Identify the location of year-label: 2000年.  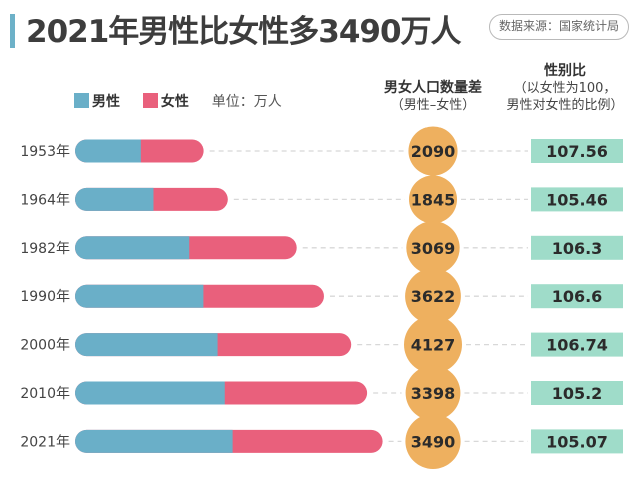
(45, 346).